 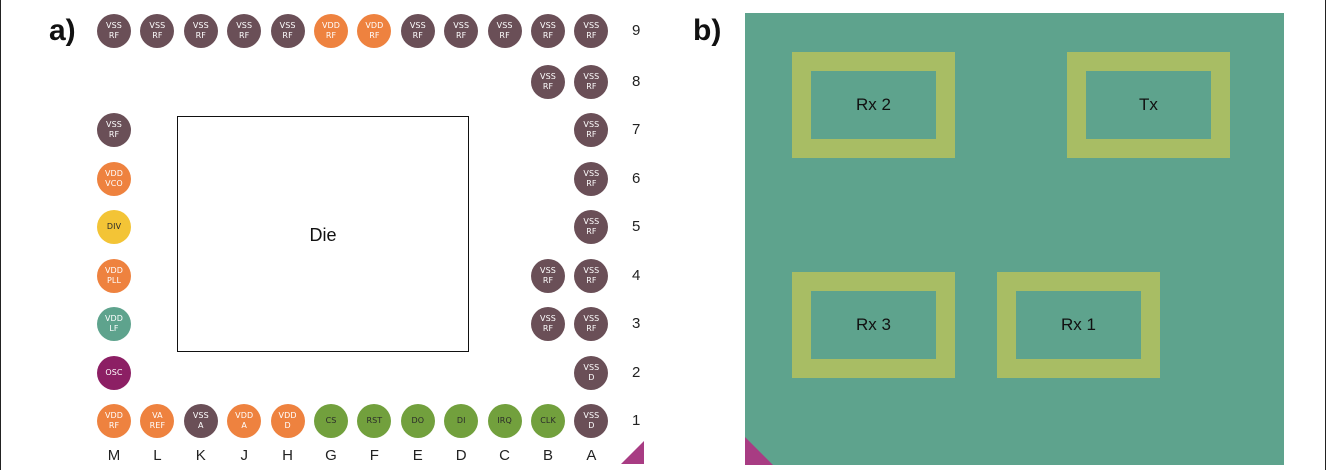 What do you see at coordinates (636, 226) in the screenshot?
I see `row-label-5: 5` at bounding box center [636, 226].